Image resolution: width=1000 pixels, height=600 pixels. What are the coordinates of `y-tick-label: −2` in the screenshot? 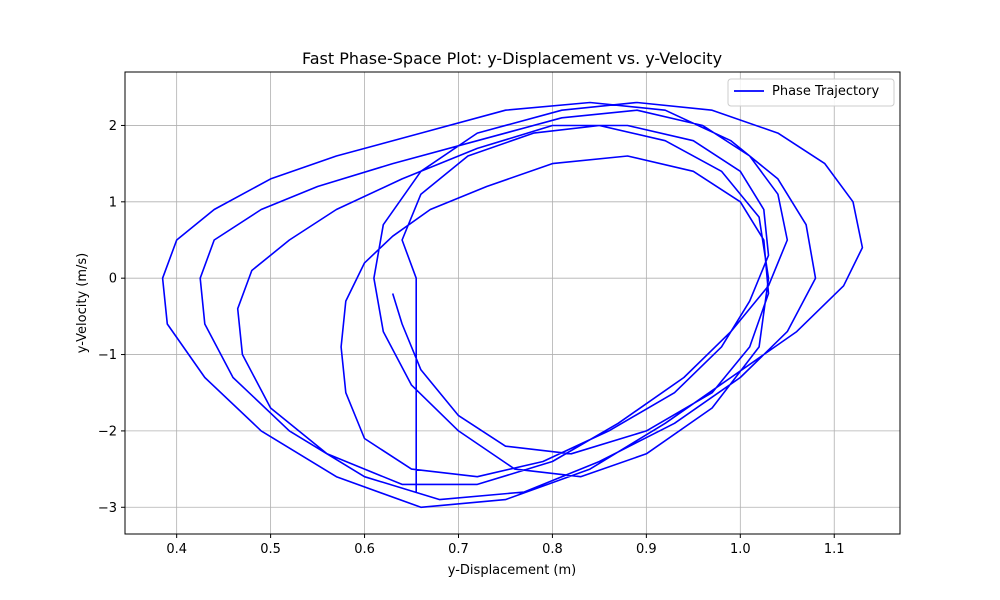 It's located at (107, 431).